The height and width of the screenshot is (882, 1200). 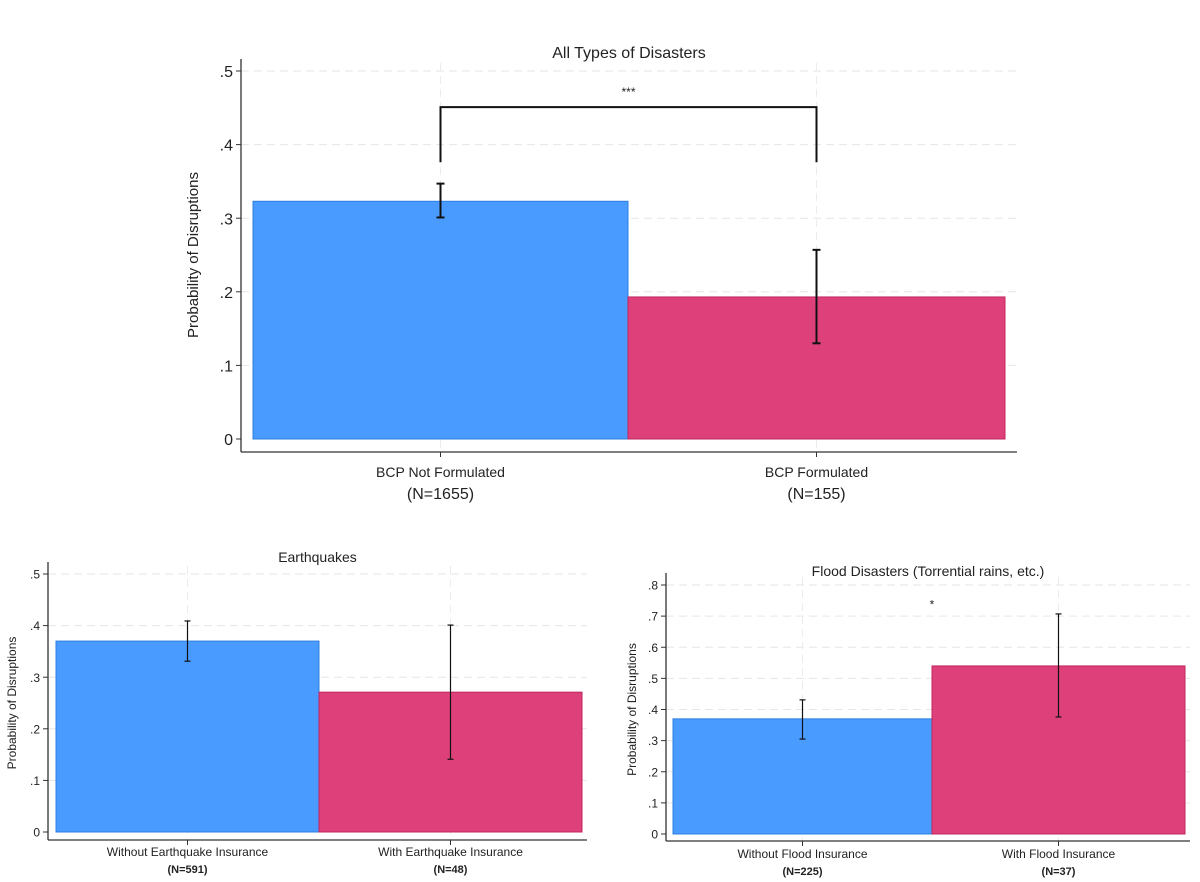 What do you see at coordinates (451, 870) in the screenshot?
I see `x-sample-size-label: (N=48)` at bounding box center [451, 870].